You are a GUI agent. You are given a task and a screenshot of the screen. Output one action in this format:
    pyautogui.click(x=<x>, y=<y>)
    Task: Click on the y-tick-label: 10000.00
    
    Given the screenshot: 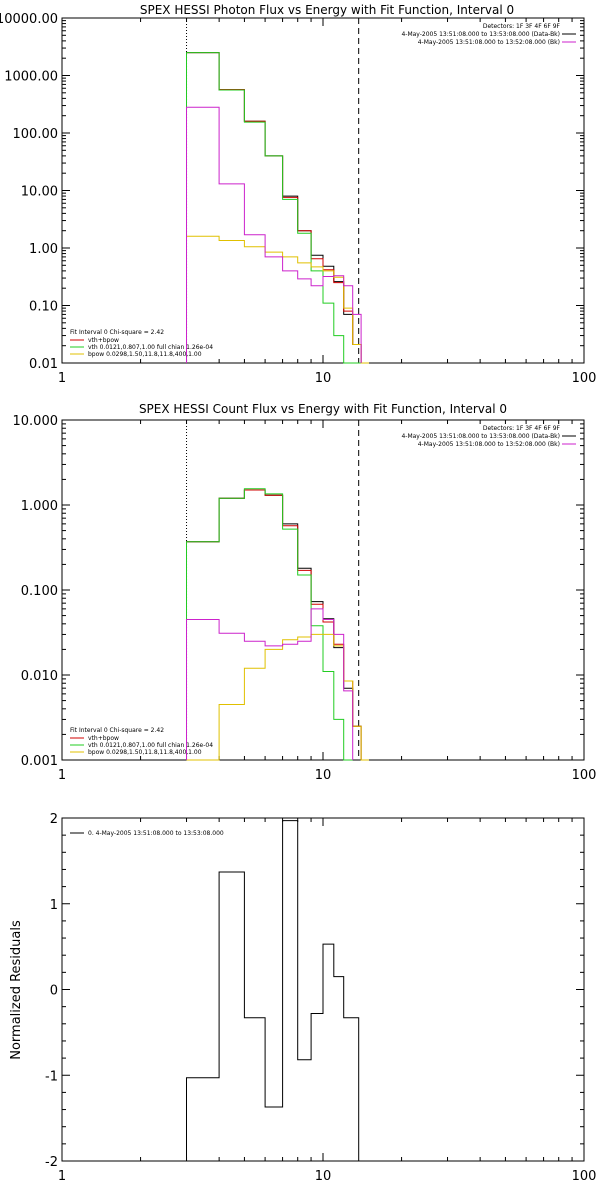 What is the action you would take?
    pyautogui.click(x=29, y=19)
    